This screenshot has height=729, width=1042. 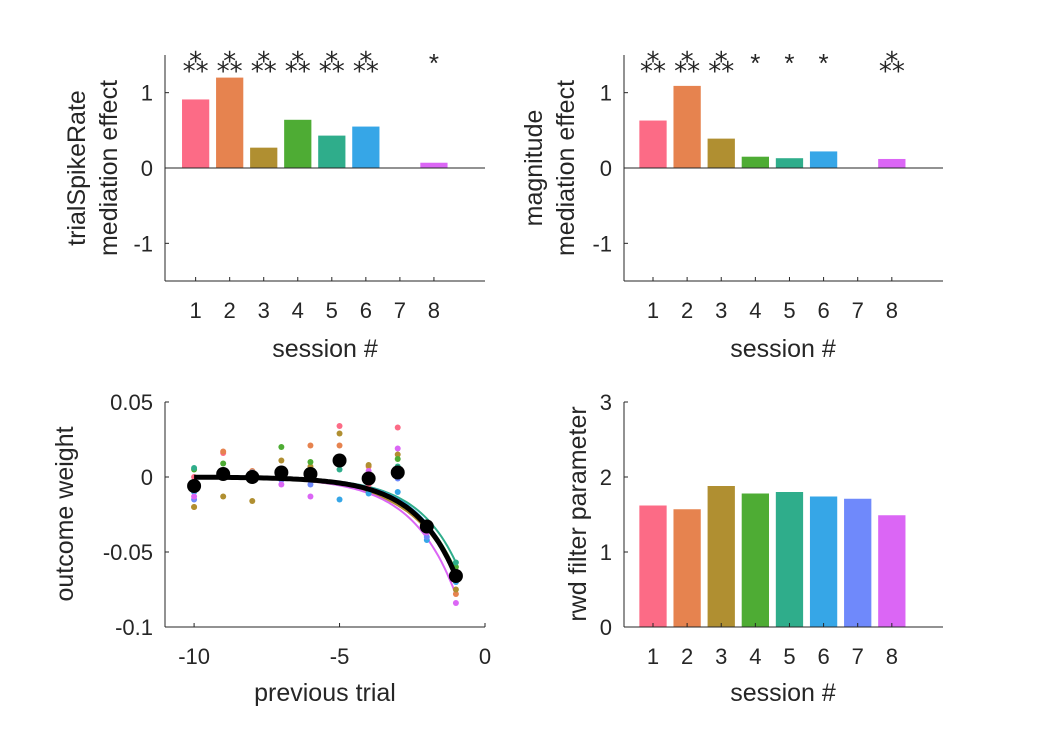 I want to click on outcome-xtick-label: -10, so click(x=194, y=656).